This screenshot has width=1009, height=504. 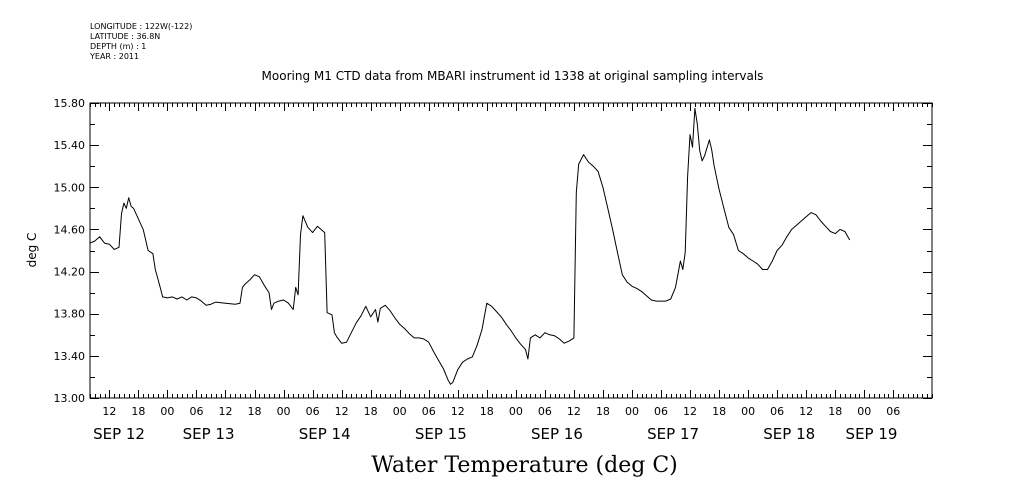 What do you see at coordinates (209, 434) in the screenshot?
I see `x-date-label: SEP 13` at bounding box center [209, 434].